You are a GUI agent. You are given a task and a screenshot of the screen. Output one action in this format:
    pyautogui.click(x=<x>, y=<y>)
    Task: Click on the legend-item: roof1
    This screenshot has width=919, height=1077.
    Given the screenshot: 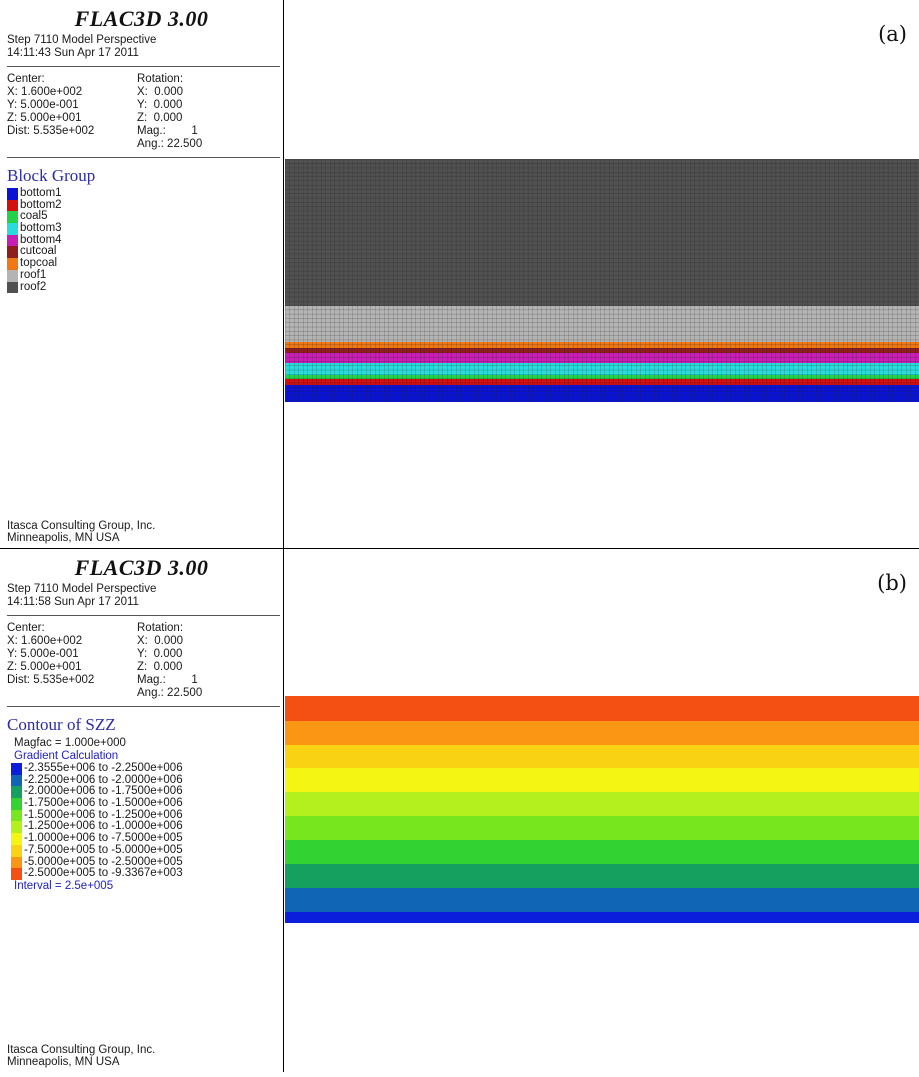 What is the action you would take?
    pyautogui.click(x=143, y=275)
    